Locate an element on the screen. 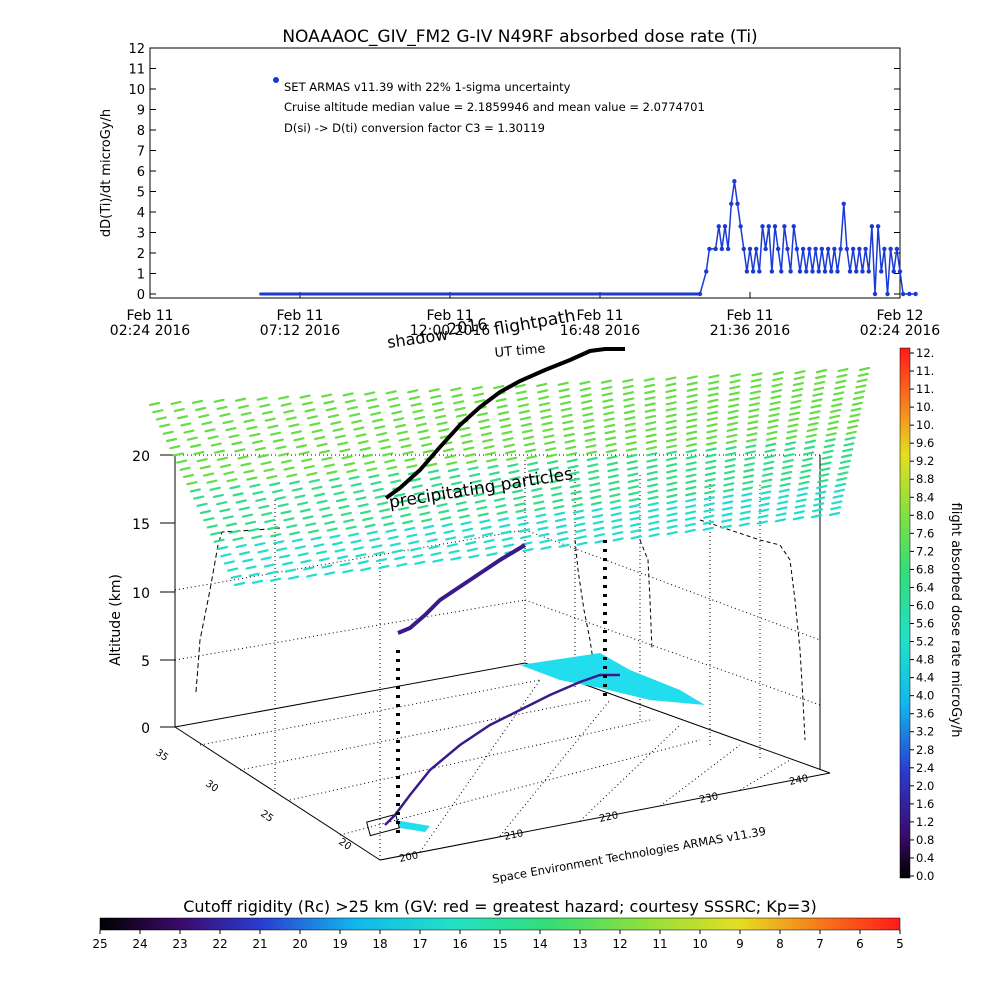 This screenshot has height=1000, width=1000. alt-tick-10: 10 is located at coordinates (141, 594).